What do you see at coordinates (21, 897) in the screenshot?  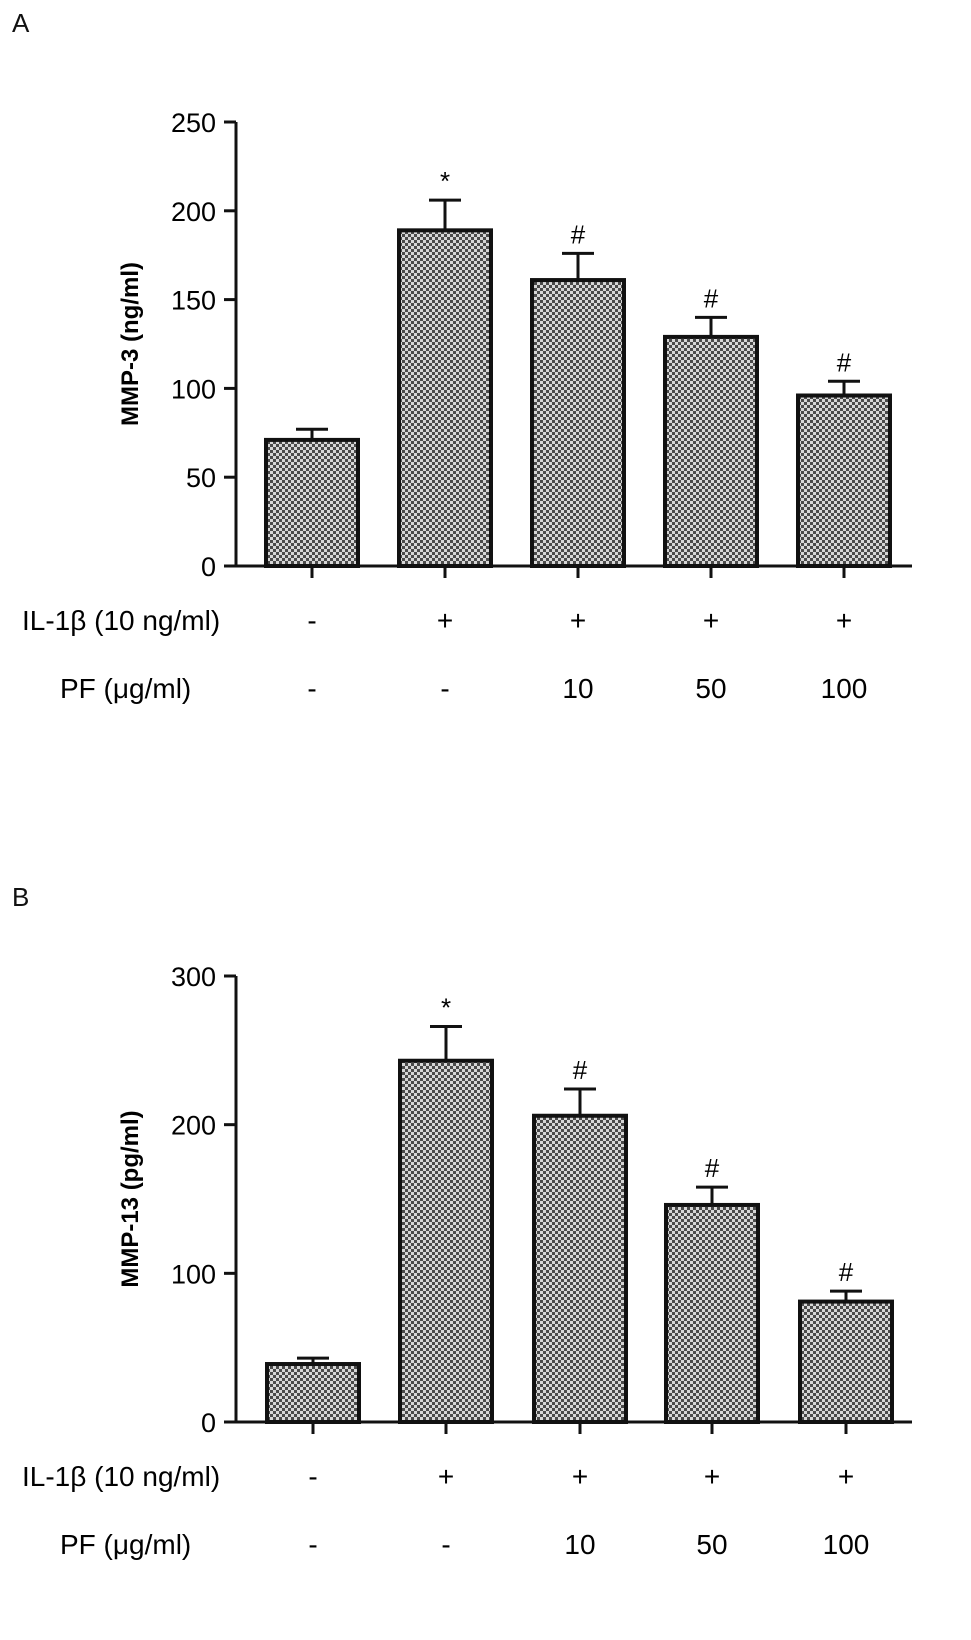 I see `panel-letter: B` at bounding box center [21, 897].